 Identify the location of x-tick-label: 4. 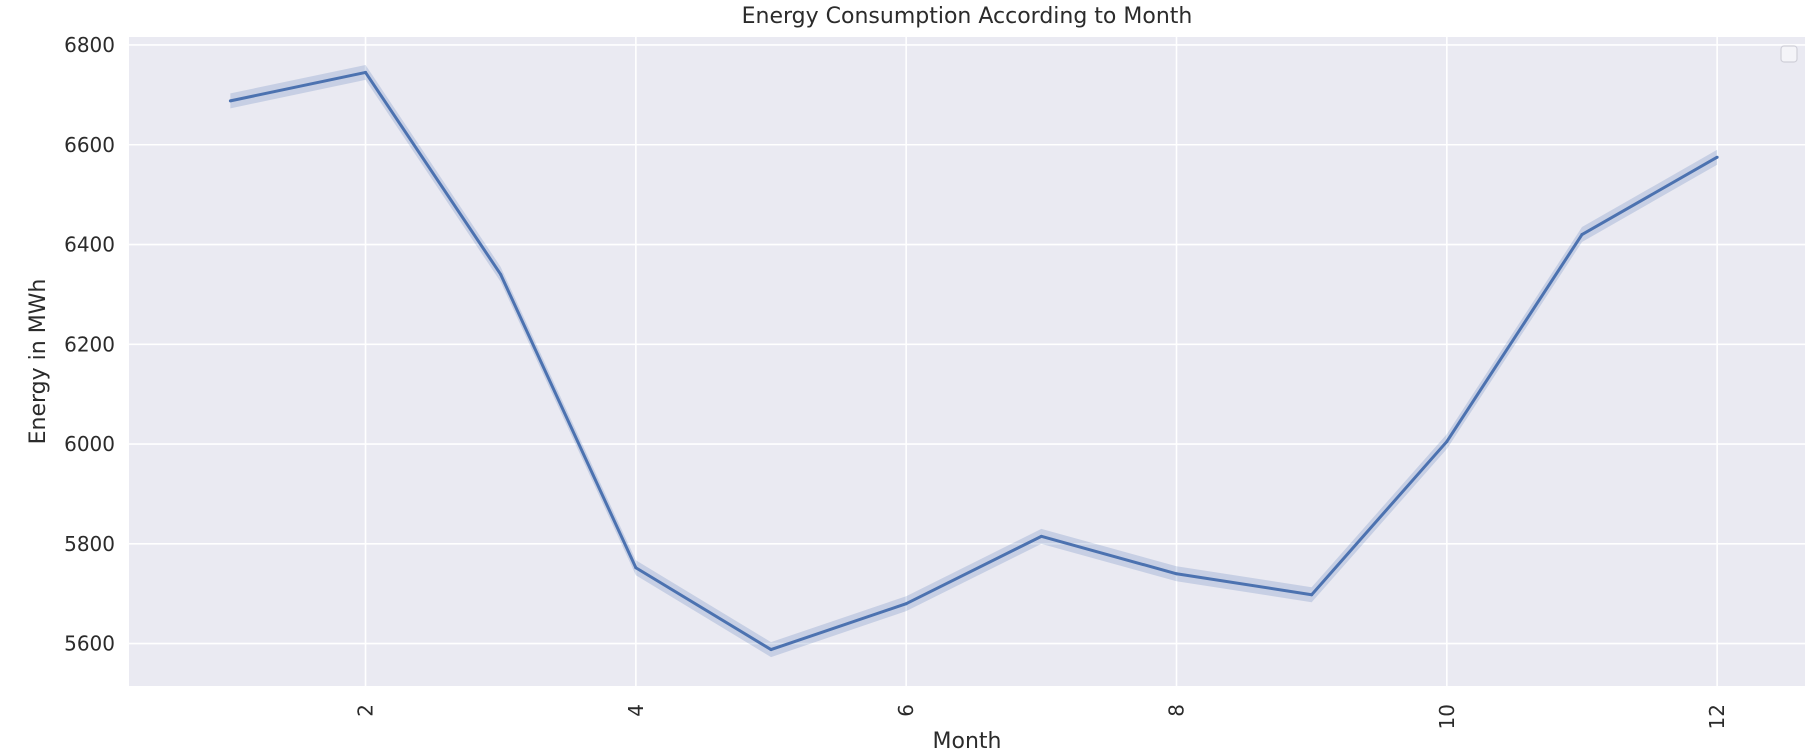
(636, 710).